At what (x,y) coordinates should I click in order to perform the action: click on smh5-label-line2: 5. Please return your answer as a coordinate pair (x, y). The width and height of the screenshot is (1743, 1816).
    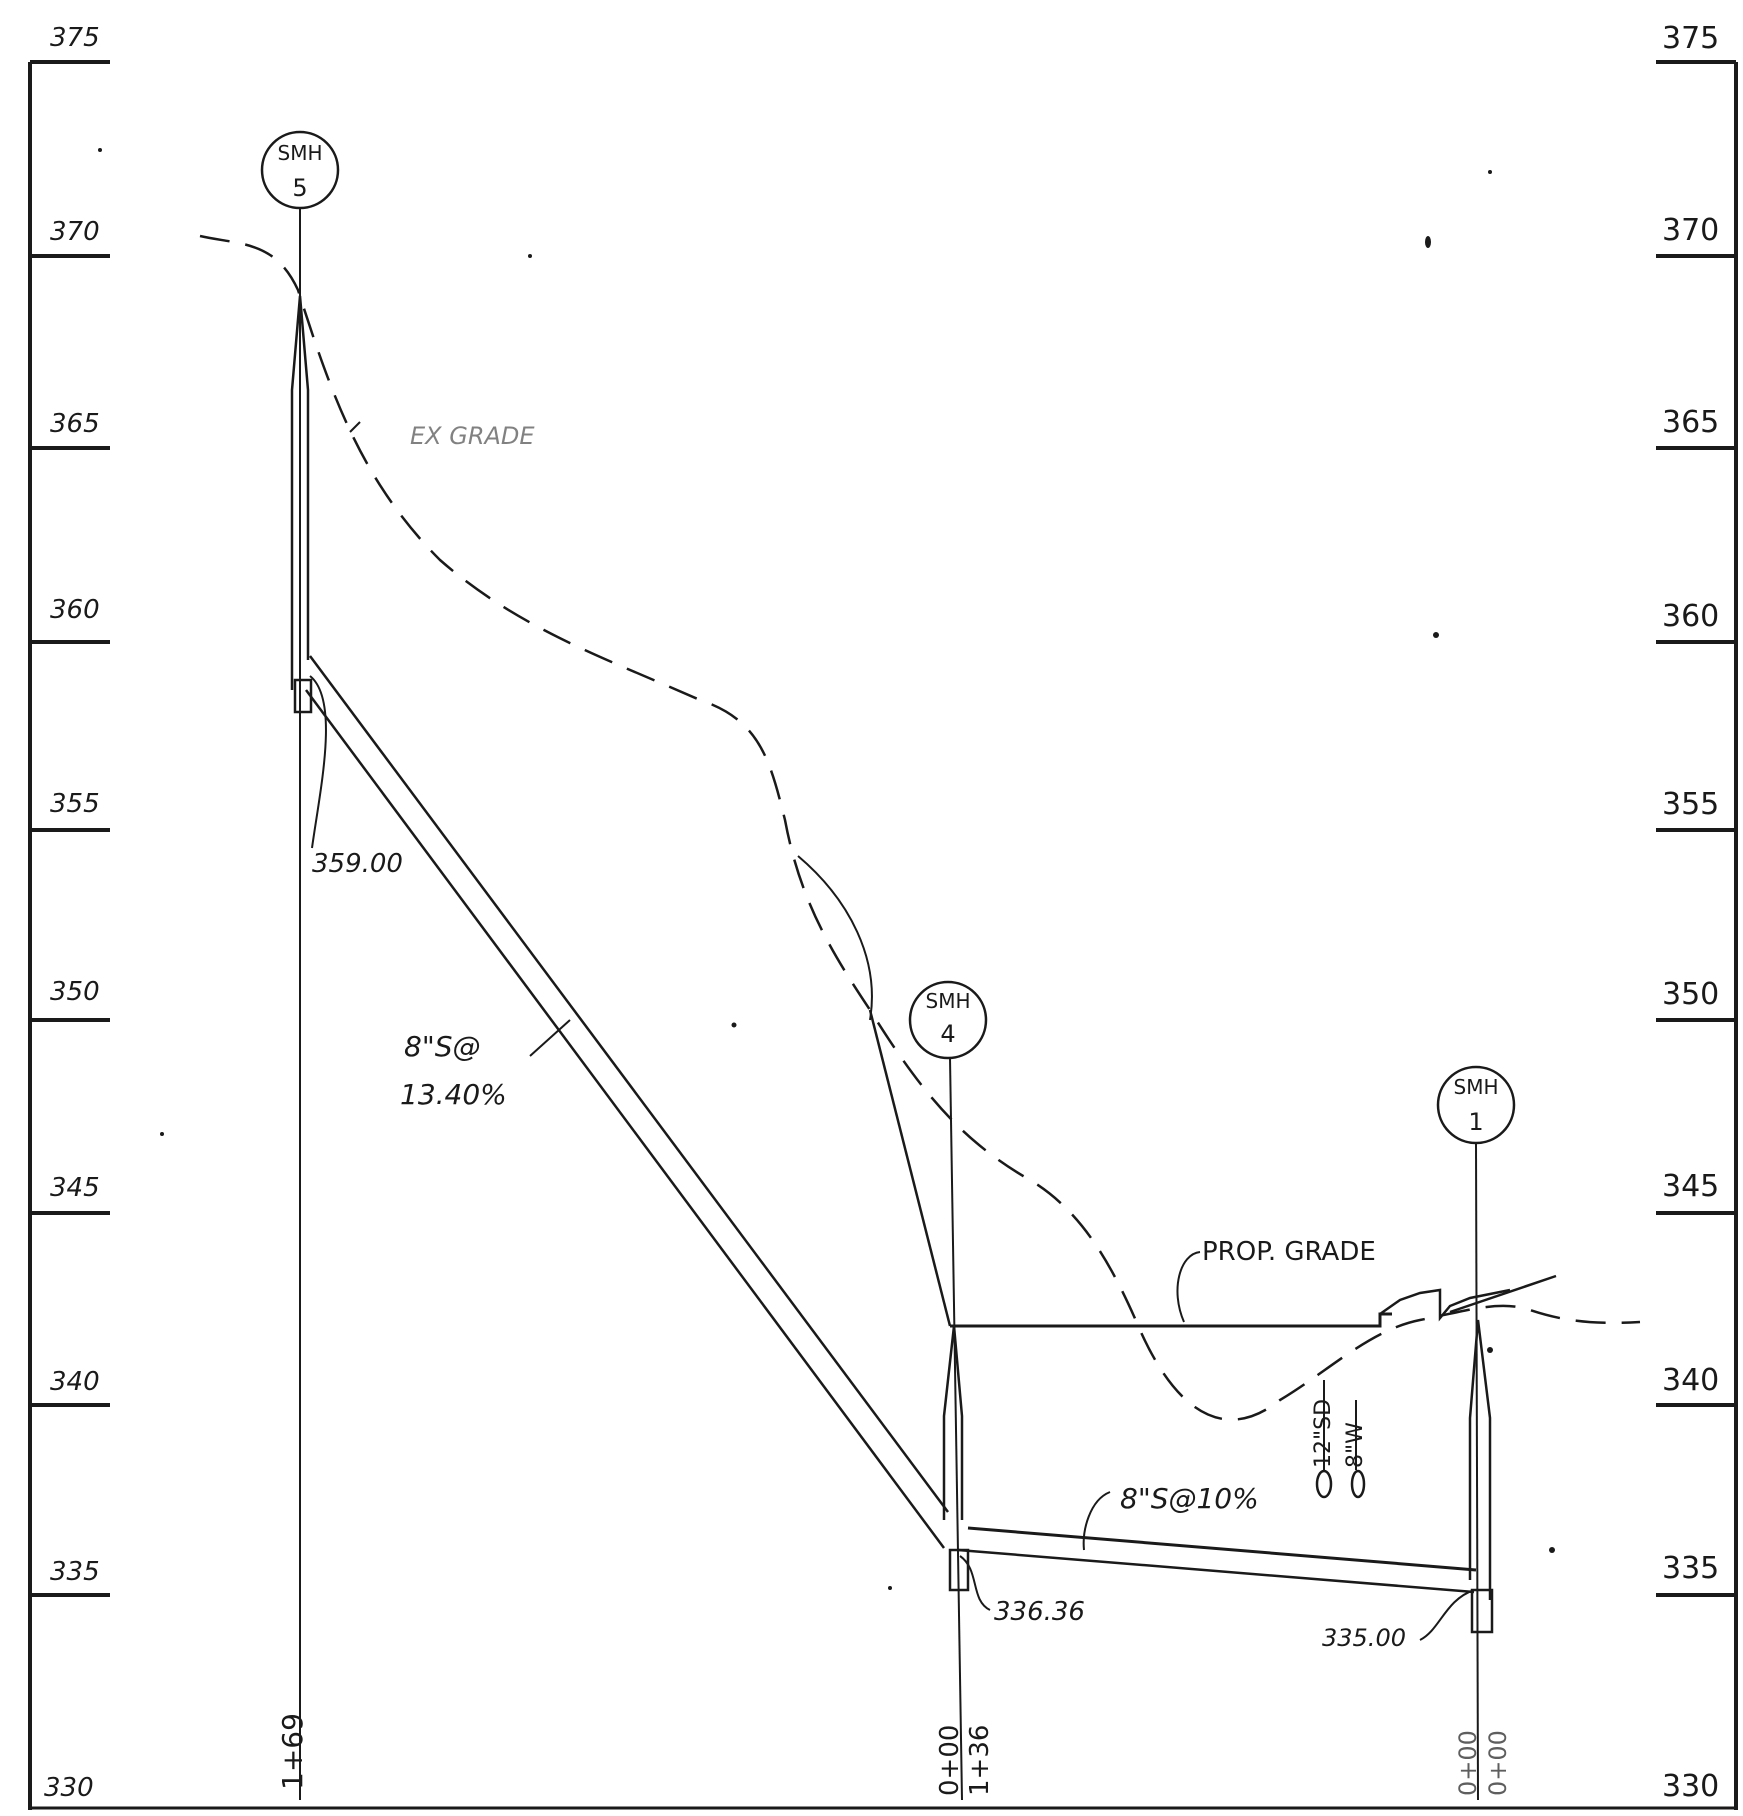
    Looking at the image, I should click on (299, 188).